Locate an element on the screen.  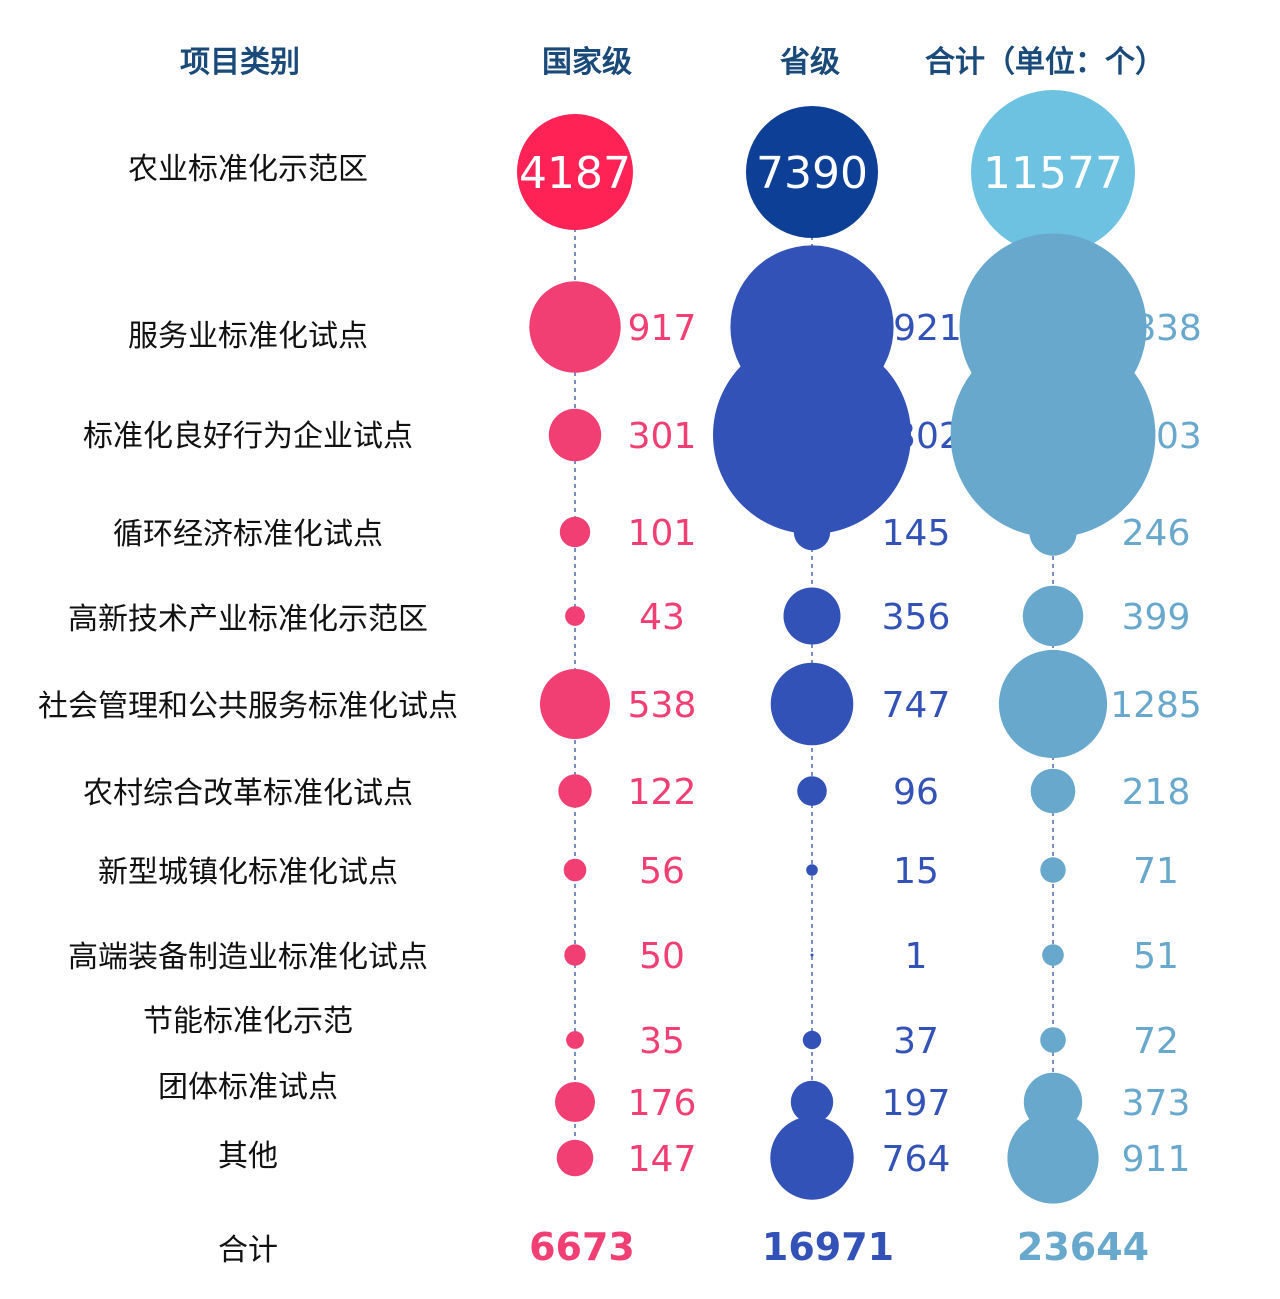
data-label-total: 399 is located at coordinates (1156, 617).